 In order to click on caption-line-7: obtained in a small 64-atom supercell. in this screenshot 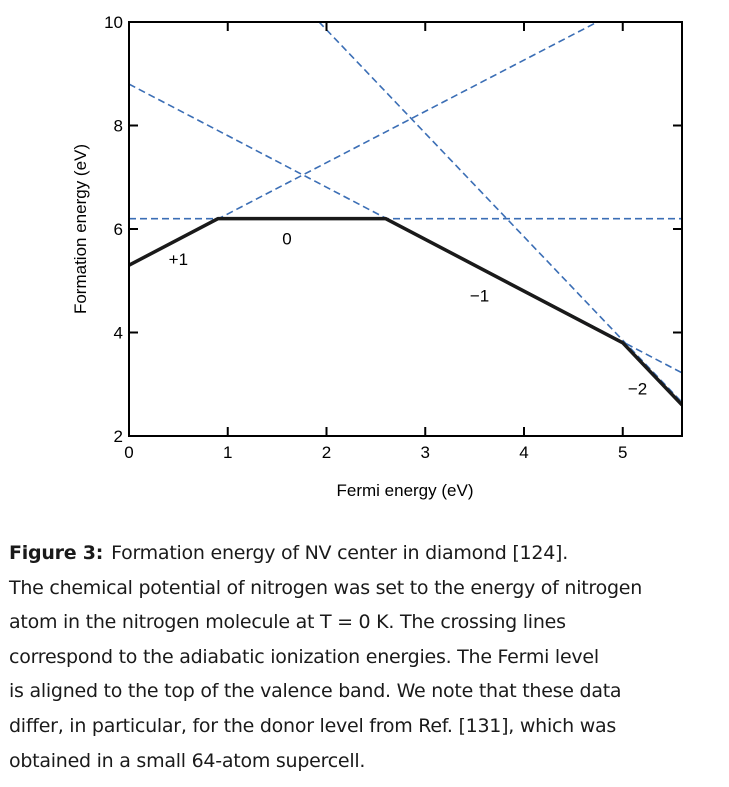, I will do `click(187, 760)`.